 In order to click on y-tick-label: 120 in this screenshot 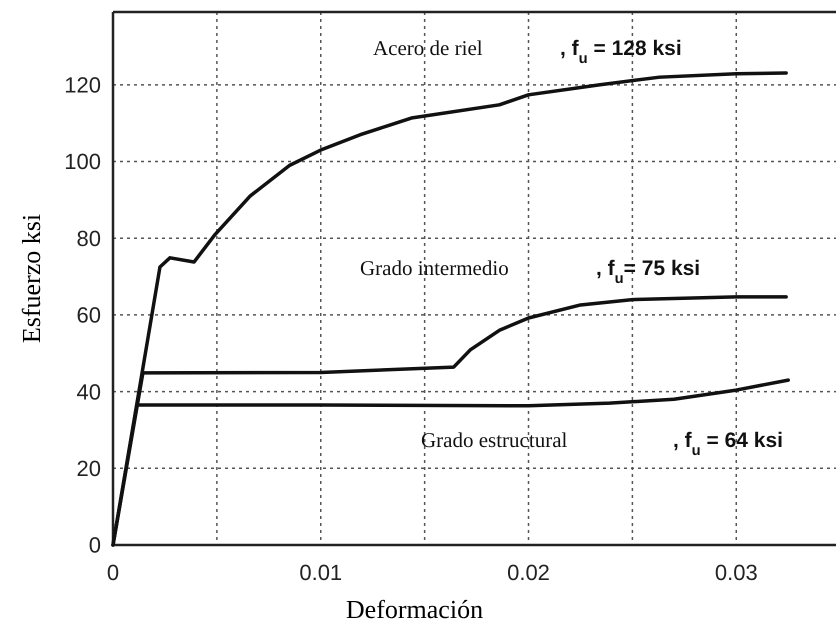, I will do `click(82, 85)`.